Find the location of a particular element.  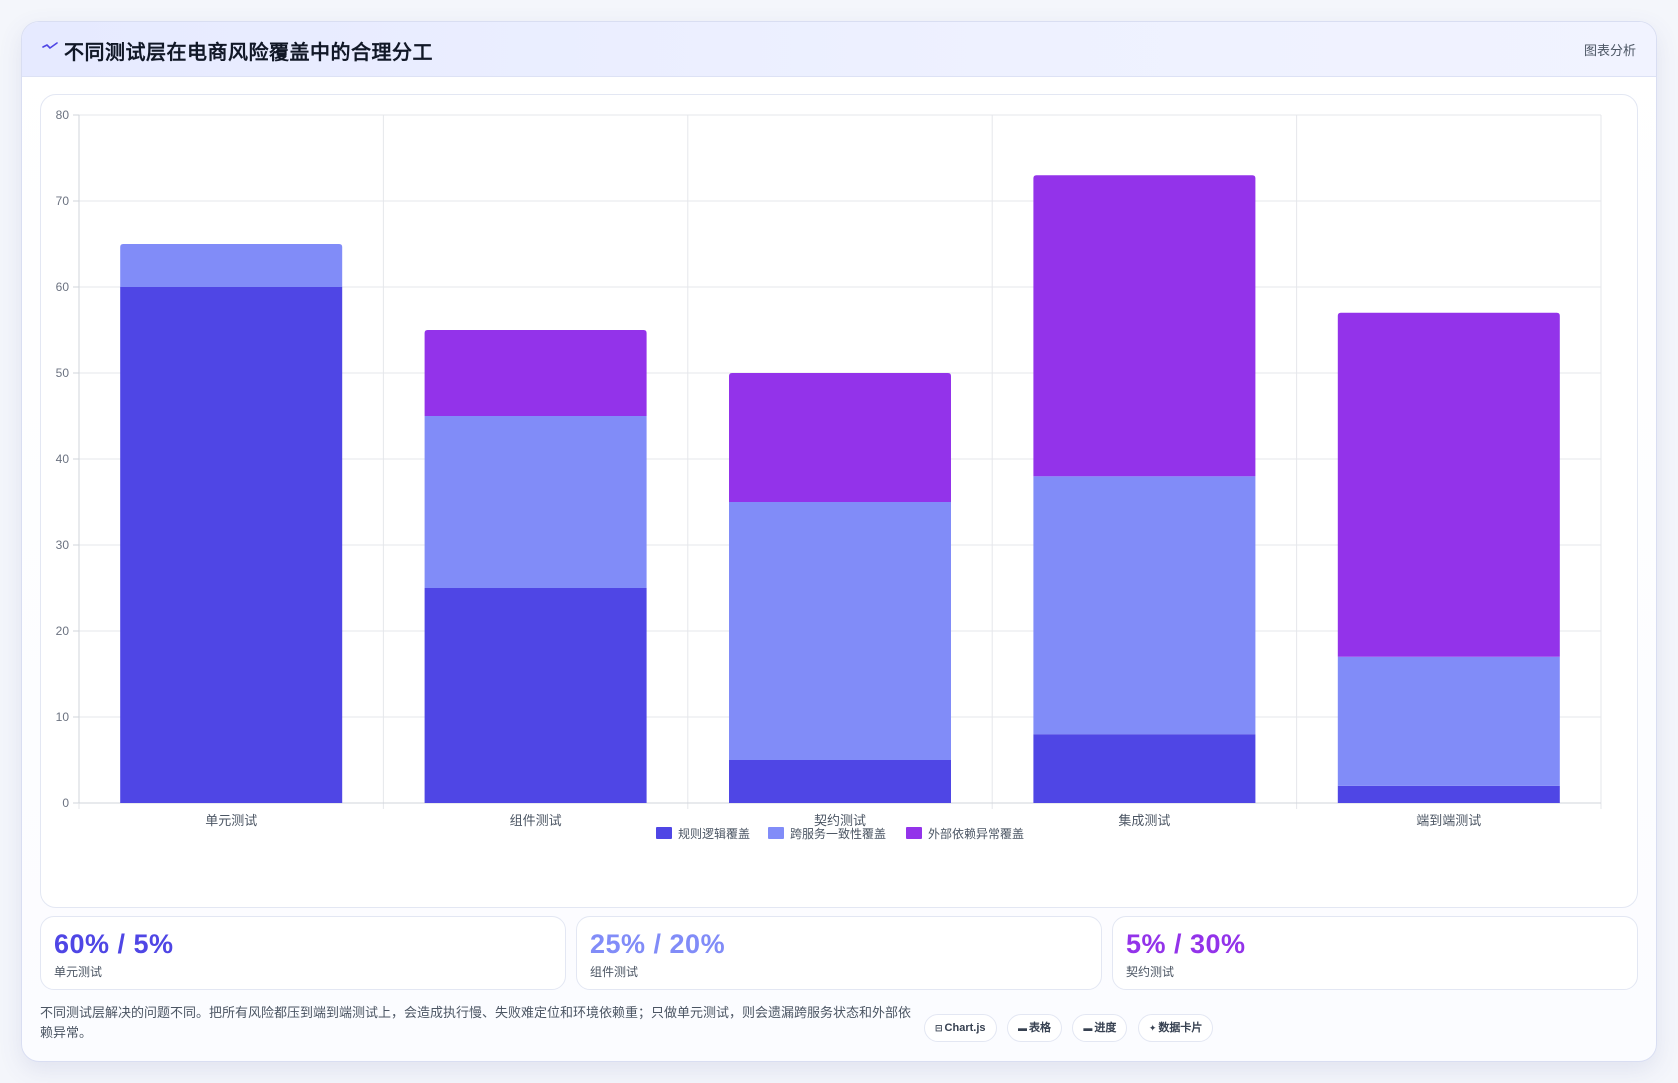

page-title: 不同测试层在电商风险覆盖中的合理分工 is located at coordinates (248, 53).